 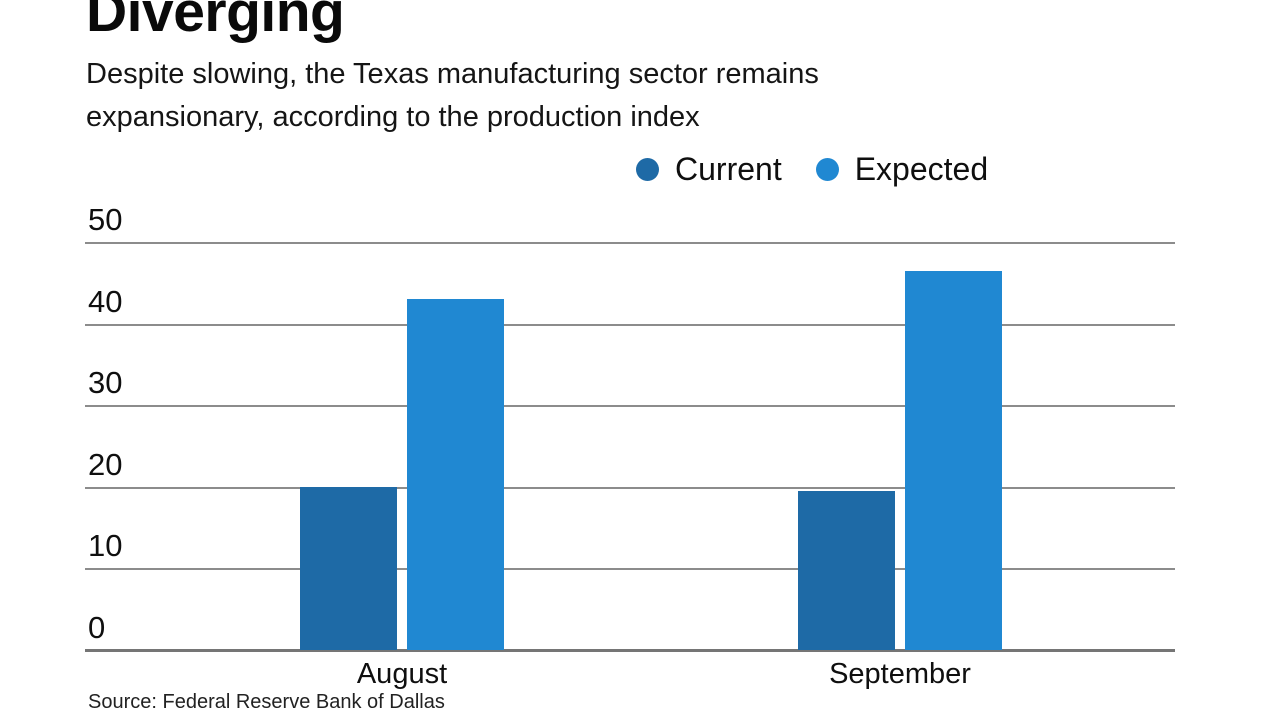 I want to click on legend-item-expected: Expected, so click(x=902, y=169).